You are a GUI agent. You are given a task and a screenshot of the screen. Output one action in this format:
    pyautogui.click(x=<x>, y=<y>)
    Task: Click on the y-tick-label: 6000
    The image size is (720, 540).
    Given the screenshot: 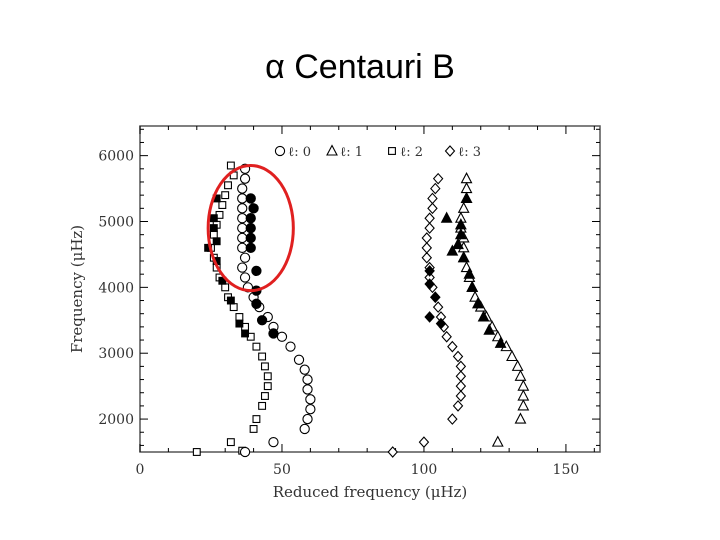 What is the action you would take?
    pyautogui.click(x=116, y=157)
    